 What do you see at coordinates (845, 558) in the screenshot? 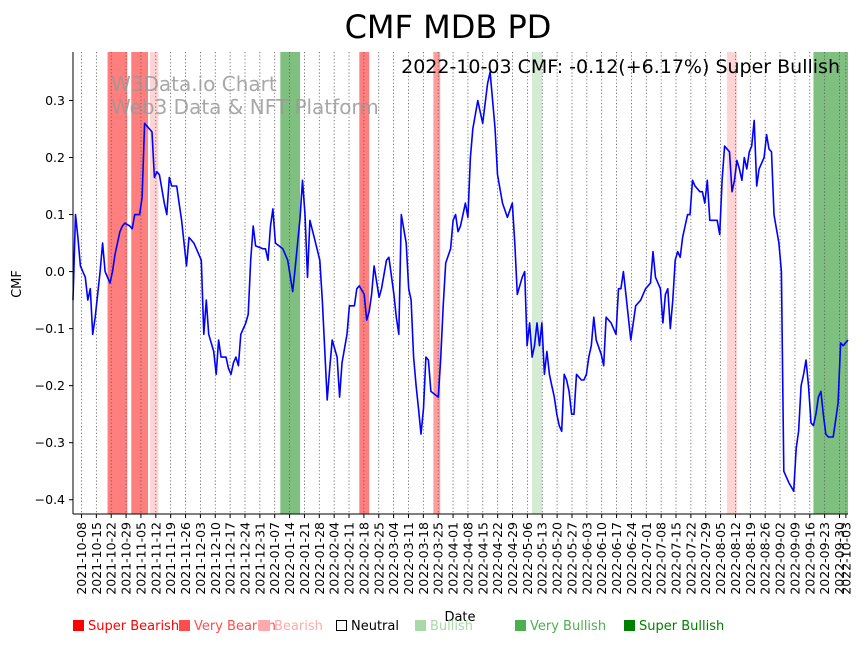
I see `x-tick-label: 2022-10-03` at bounding box center [845, 558].